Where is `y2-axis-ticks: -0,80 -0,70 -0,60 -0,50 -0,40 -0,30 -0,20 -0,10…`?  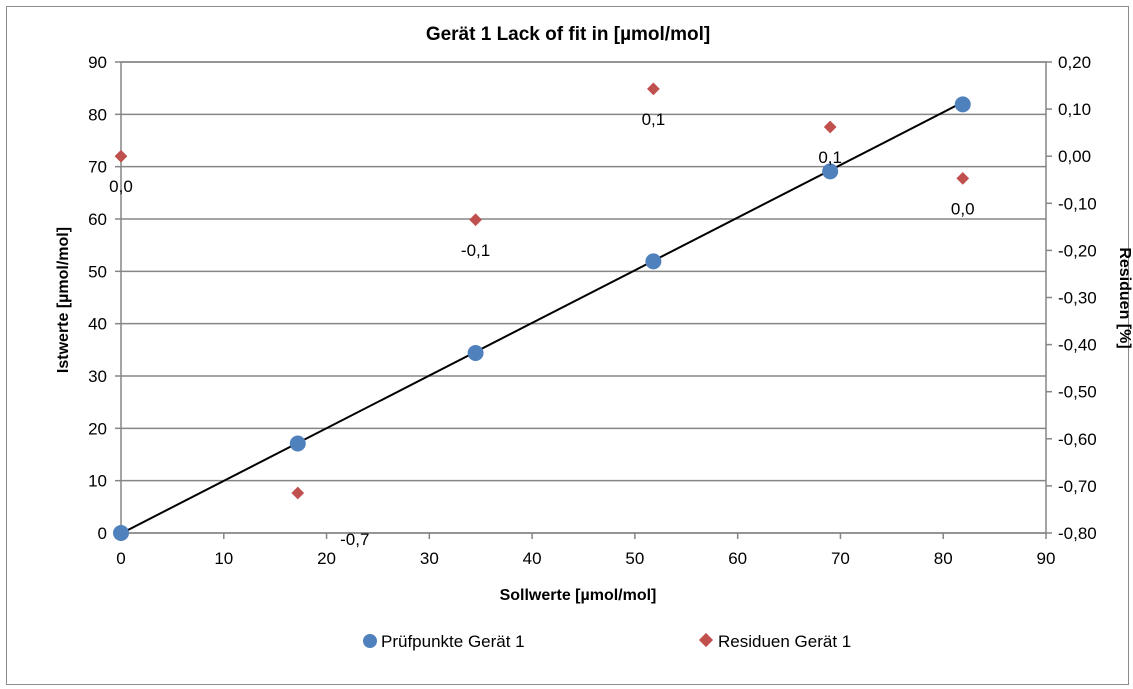 y2-axis-ticks: -0,80 -0,70 -0,60 -0,50 -0,40 -0,30 -0,20 -0,10… is located at coordinates (1071, 298).